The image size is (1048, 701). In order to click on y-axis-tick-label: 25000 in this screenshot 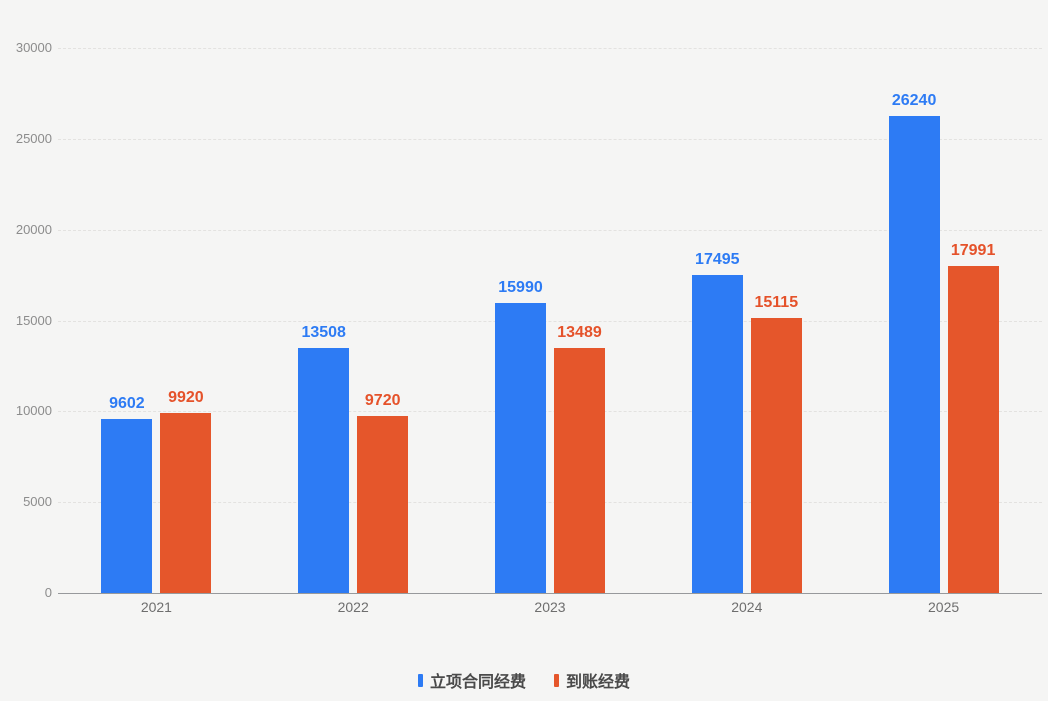, I will do `click(33, 138)`.